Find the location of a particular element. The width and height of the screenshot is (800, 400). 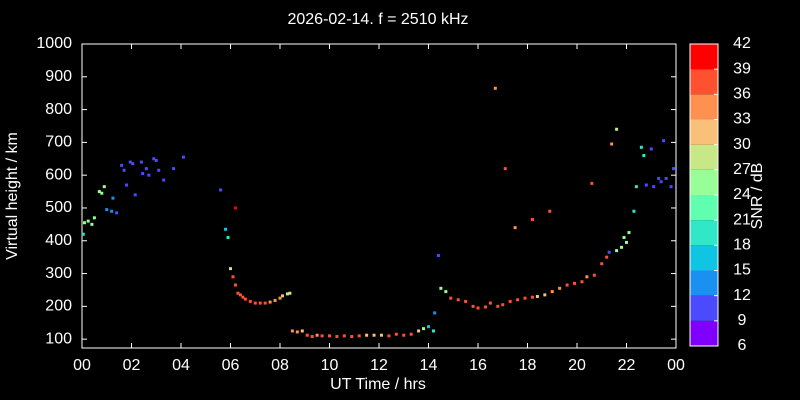

x-tick-label: 06 is located at coordinates (231, 365).